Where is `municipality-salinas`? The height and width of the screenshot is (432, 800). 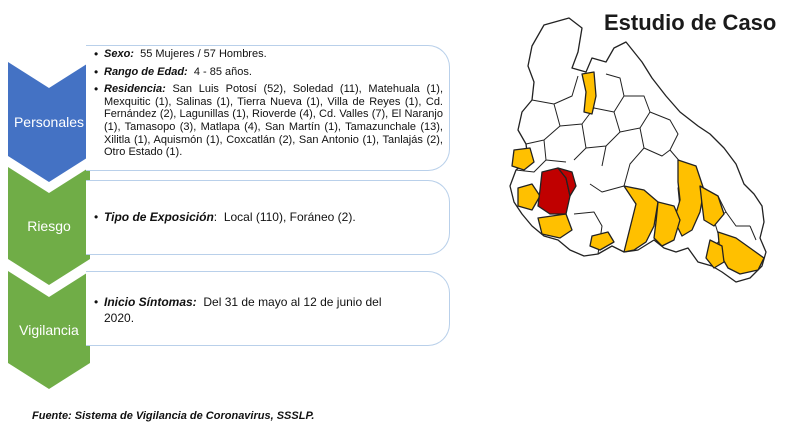
municipality-salinas is located at coordinates (523, 159).